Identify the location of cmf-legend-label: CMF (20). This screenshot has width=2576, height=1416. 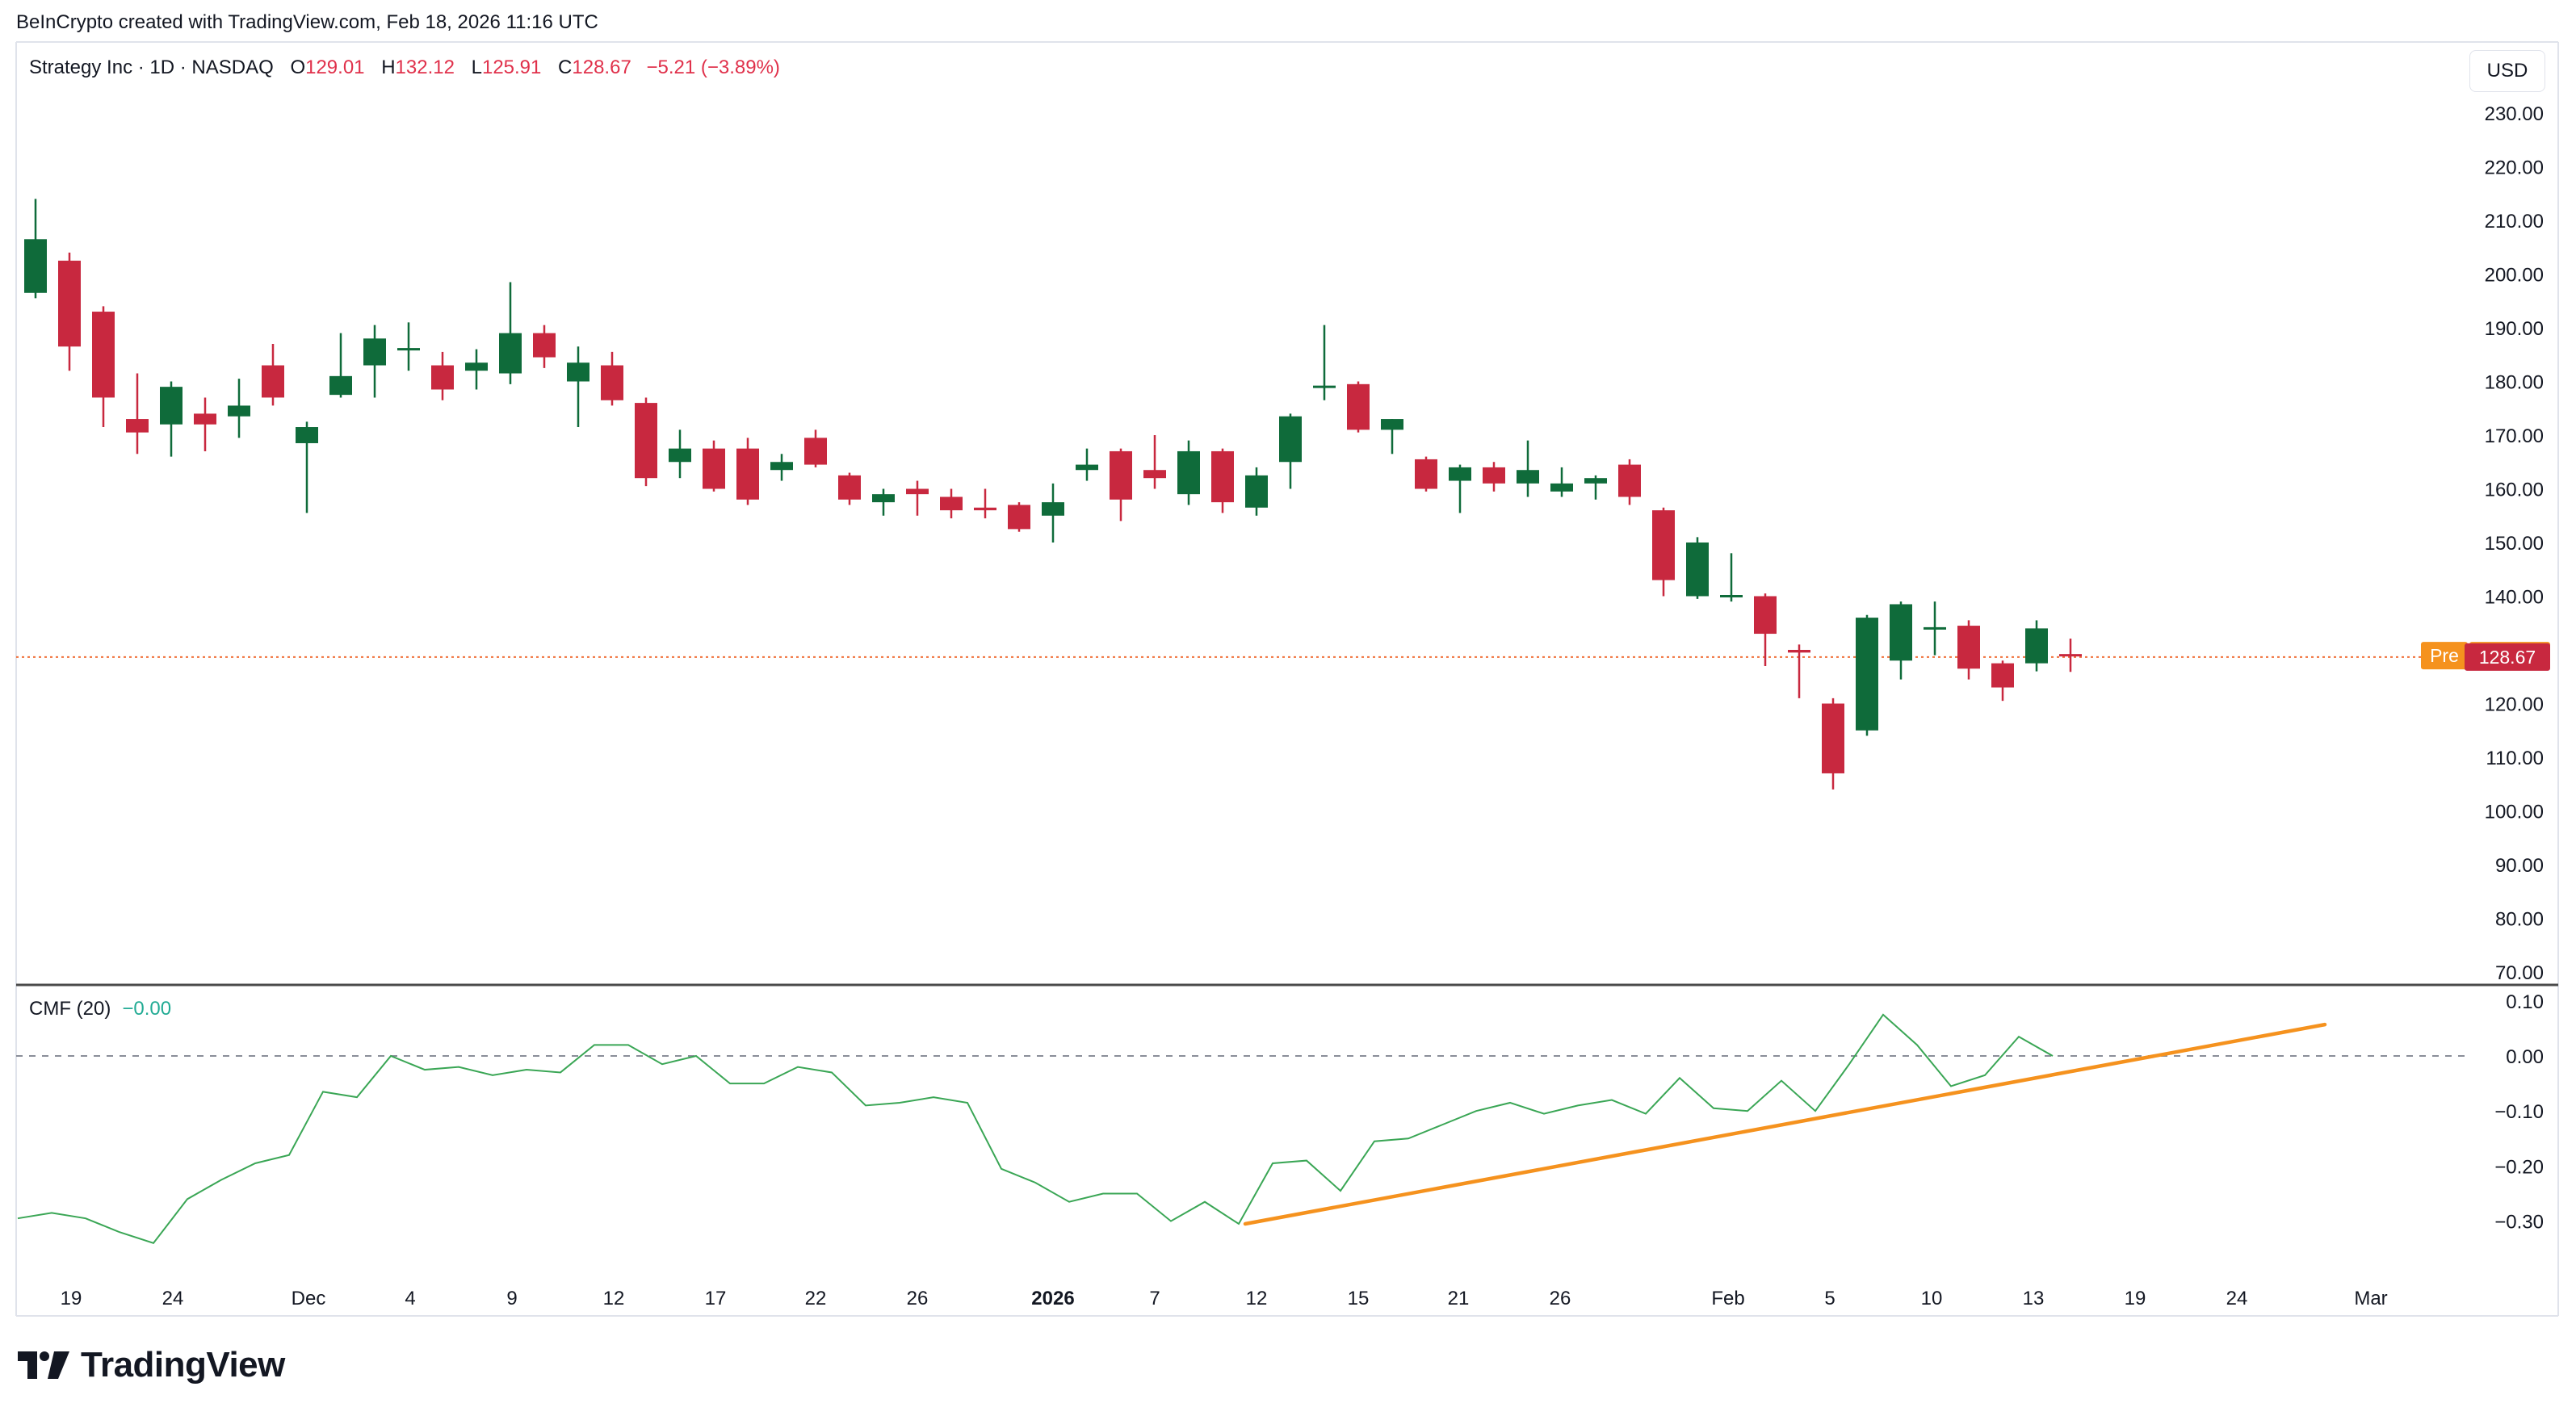
(70, 1009).